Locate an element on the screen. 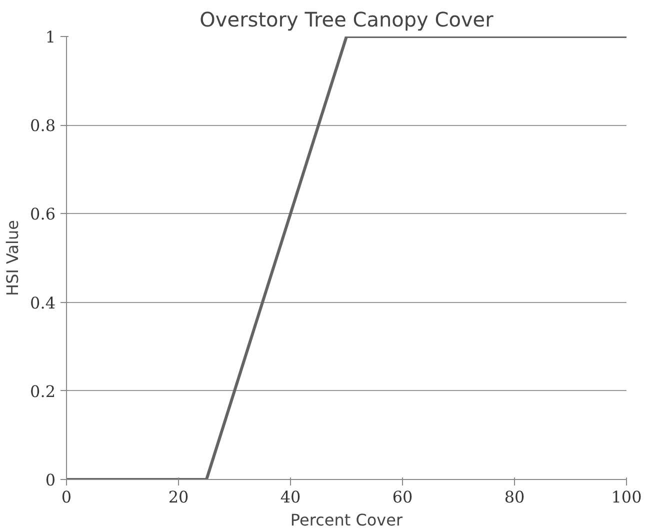 The height and width of the screenshot is (532, 646). y-tick-label: 0.4 is located at coordinates (43, 302).